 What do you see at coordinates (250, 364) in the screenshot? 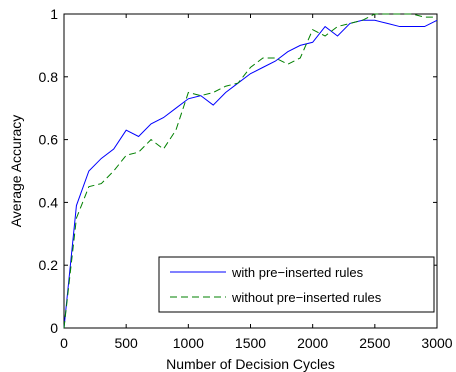
I see `x-axis-label: Number of Decision Cycles` at bounding box center [250, 364].